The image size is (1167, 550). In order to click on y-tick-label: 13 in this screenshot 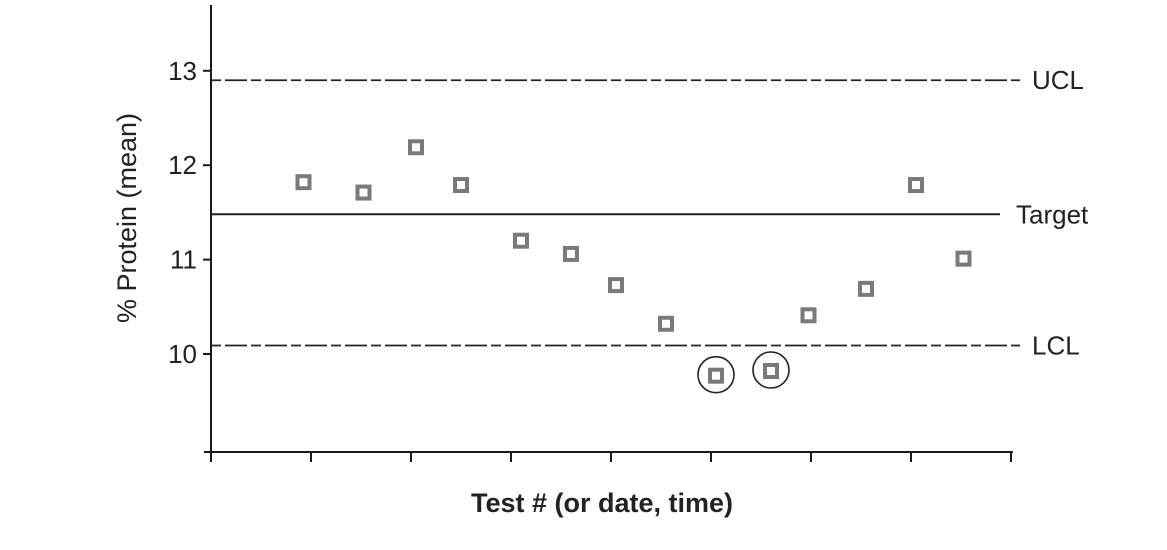, I will do `click(182, 71)`.